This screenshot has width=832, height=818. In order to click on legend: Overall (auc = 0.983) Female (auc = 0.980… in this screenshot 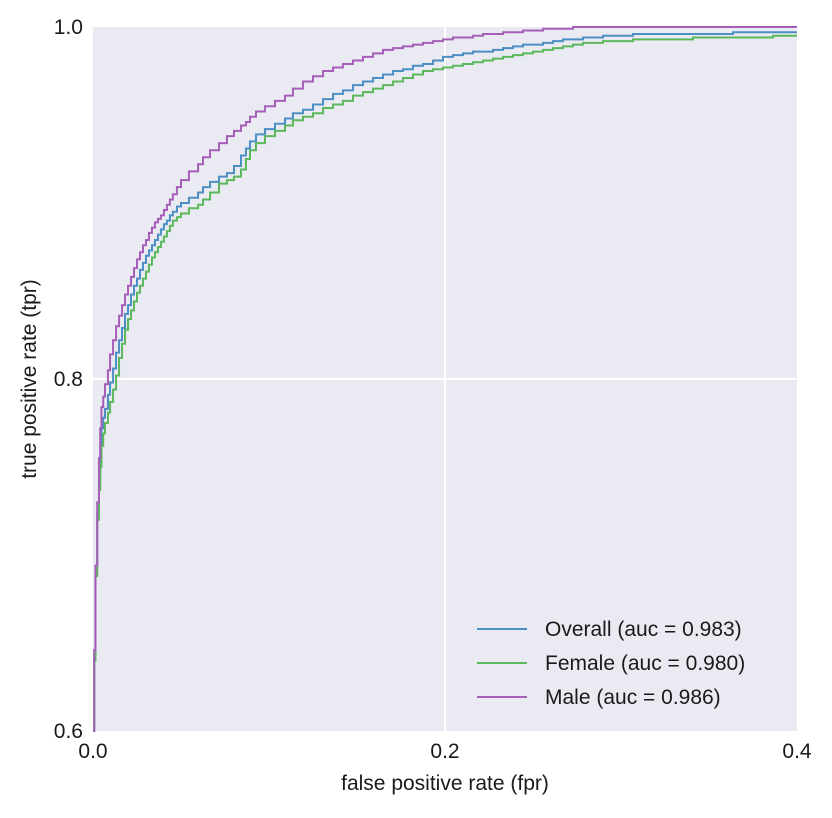, I will do `click(611, 663)`.